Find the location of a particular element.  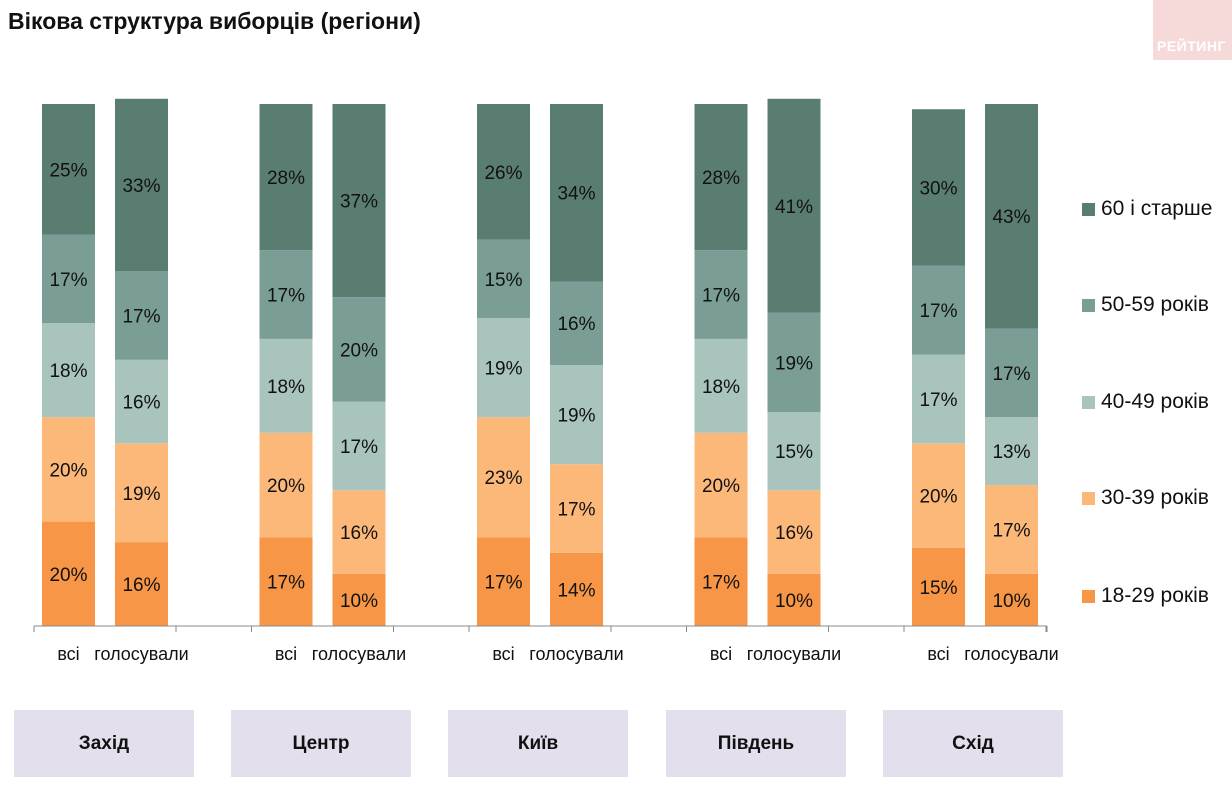

logo: РЕЙТИНГ is located at coordinates (1192, 30).